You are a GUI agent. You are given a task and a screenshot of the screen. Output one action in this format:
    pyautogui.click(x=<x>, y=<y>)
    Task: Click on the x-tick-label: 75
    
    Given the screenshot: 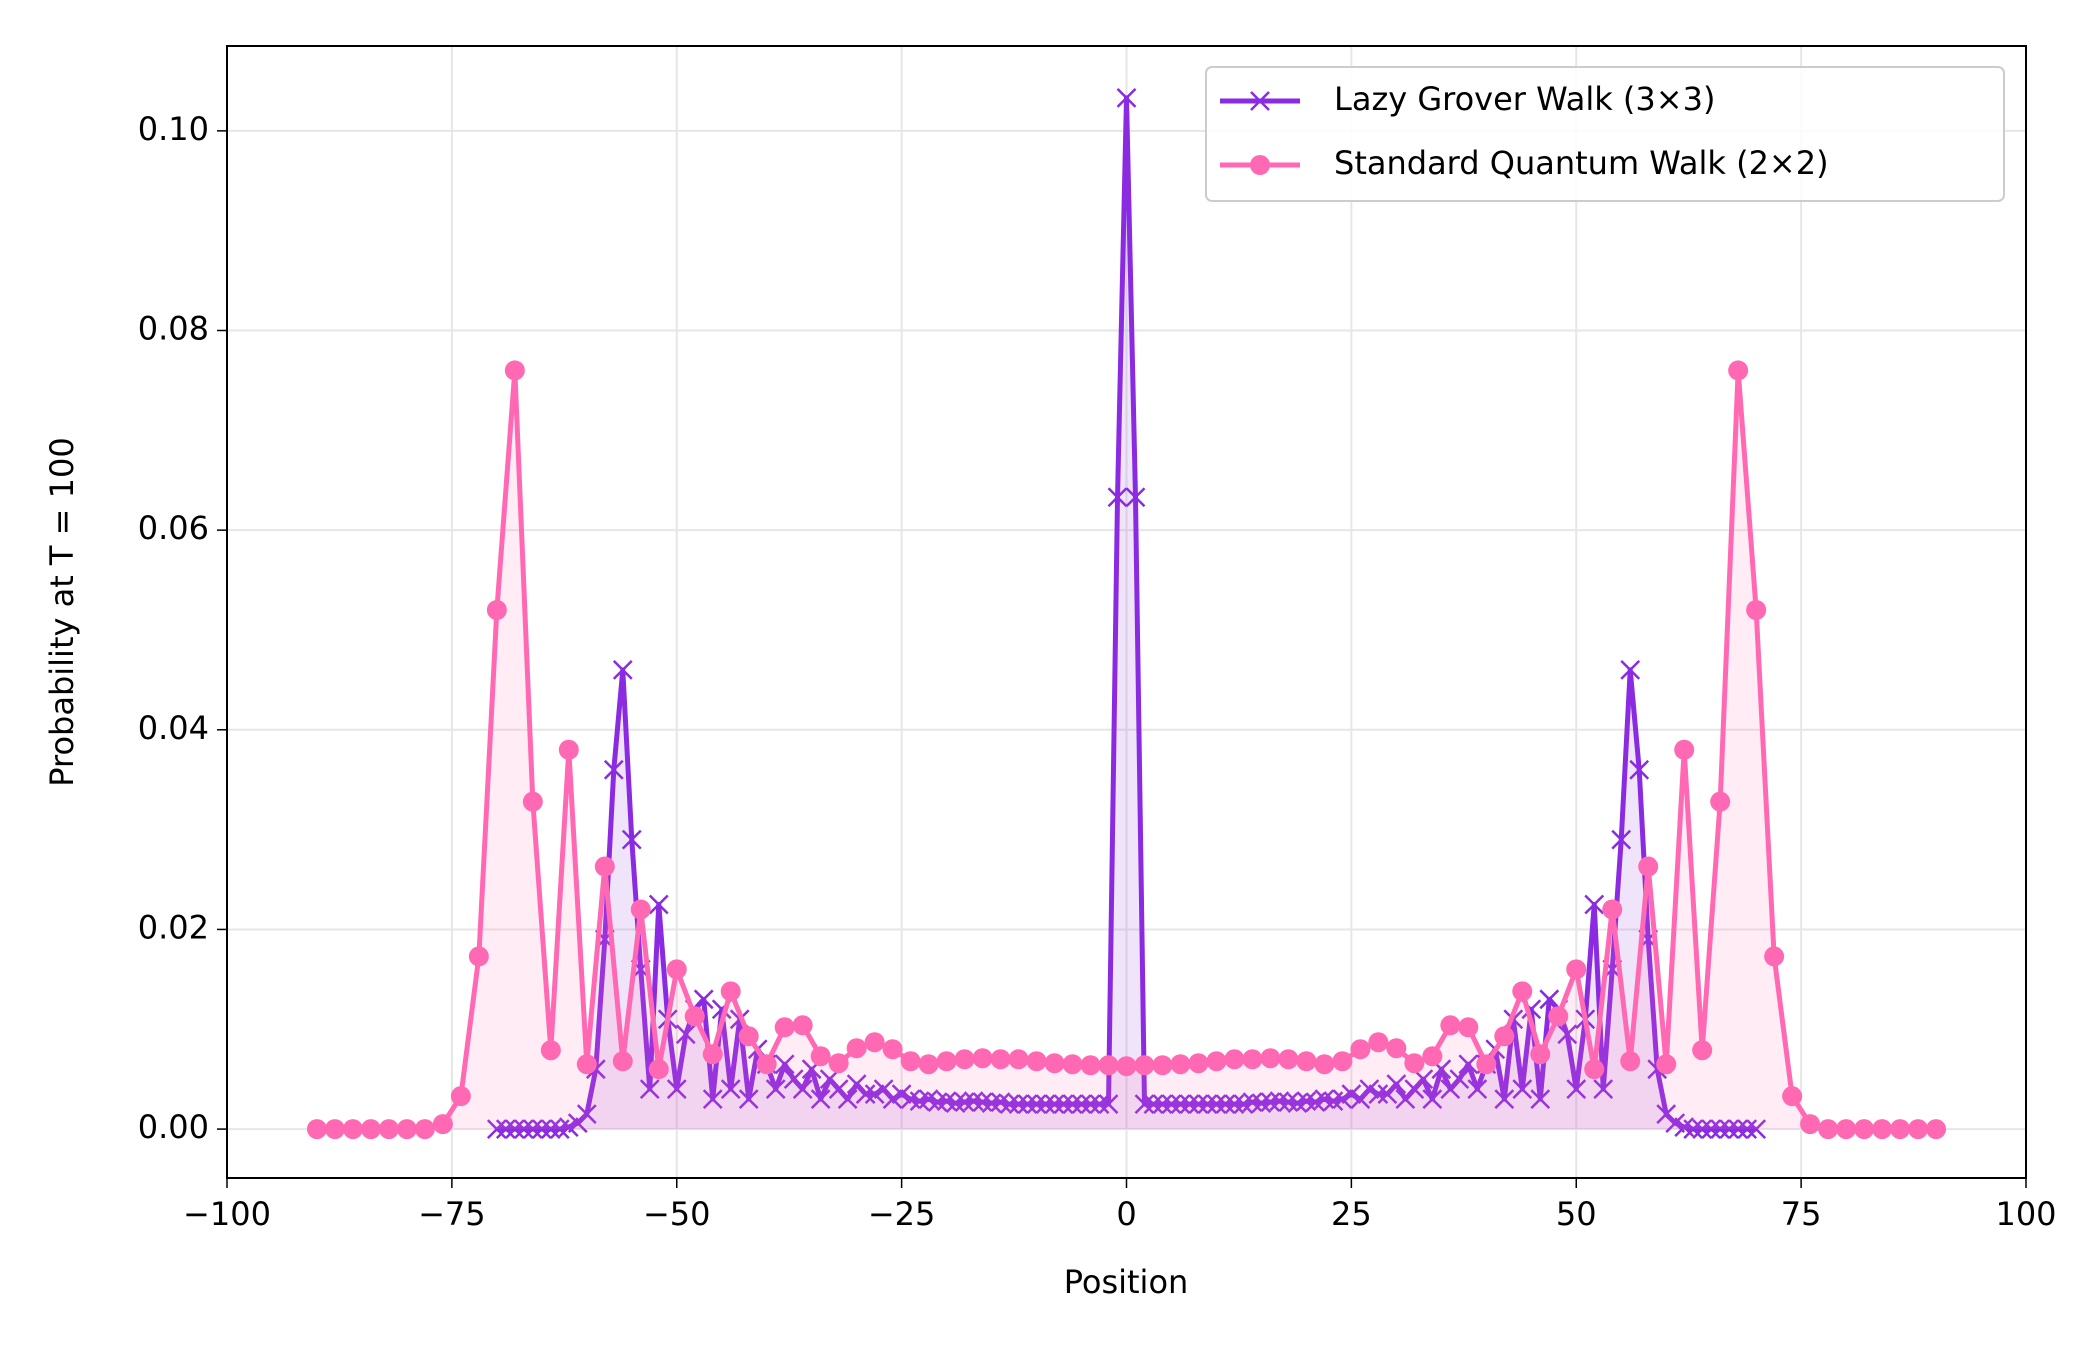 What is the action you would take?
    pyautogui.click(x=1801, y=1214)
    